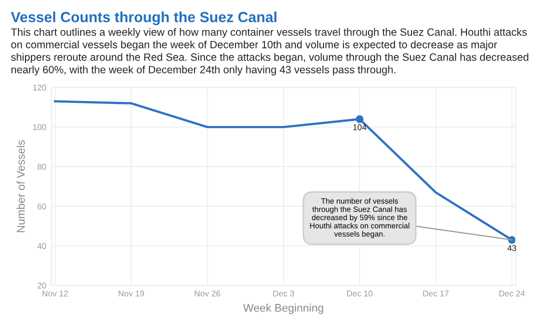 This screenshot has height=330, width=540. What do you see at coordinates (39, 87) in the screenshot?
I see `y-tick-label: 120` at bounding box center [39, 87].